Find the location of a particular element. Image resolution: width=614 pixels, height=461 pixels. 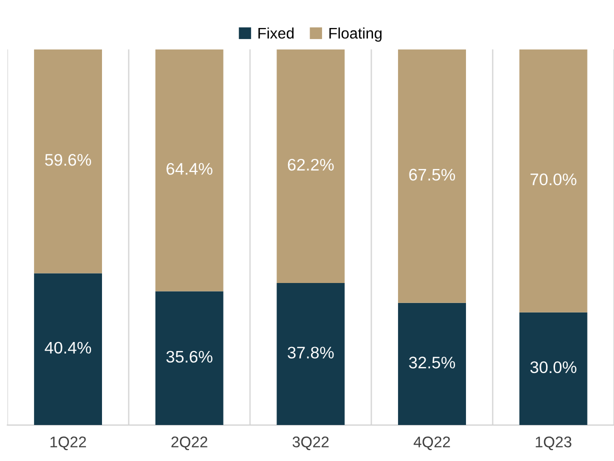

x-tick-label: 3Q22 is located at coordinates (310, 443).